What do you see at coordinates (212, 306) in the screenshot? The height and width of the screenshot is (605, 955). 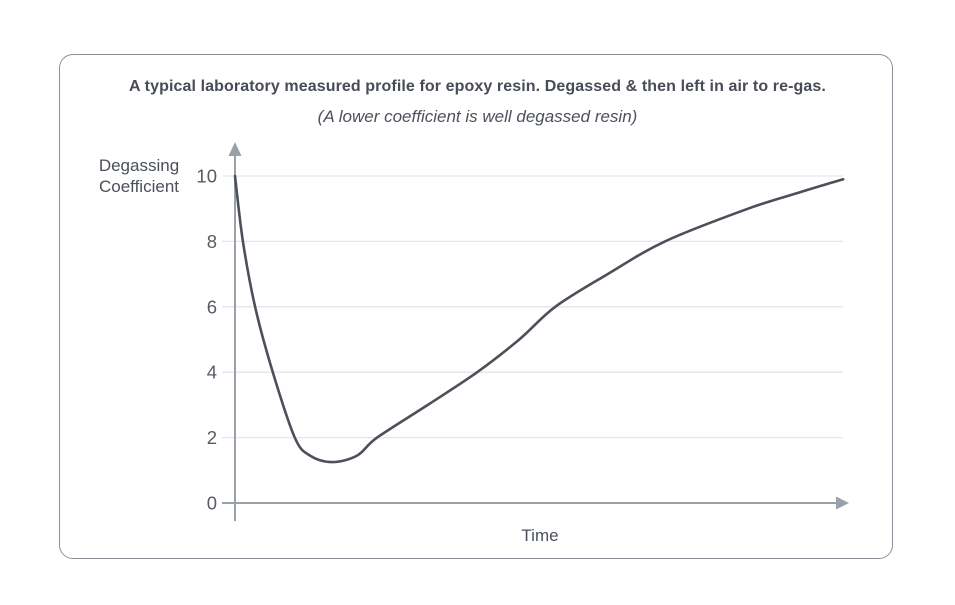 I see `y-tick-label: 6` at bounding box center [212, 306].